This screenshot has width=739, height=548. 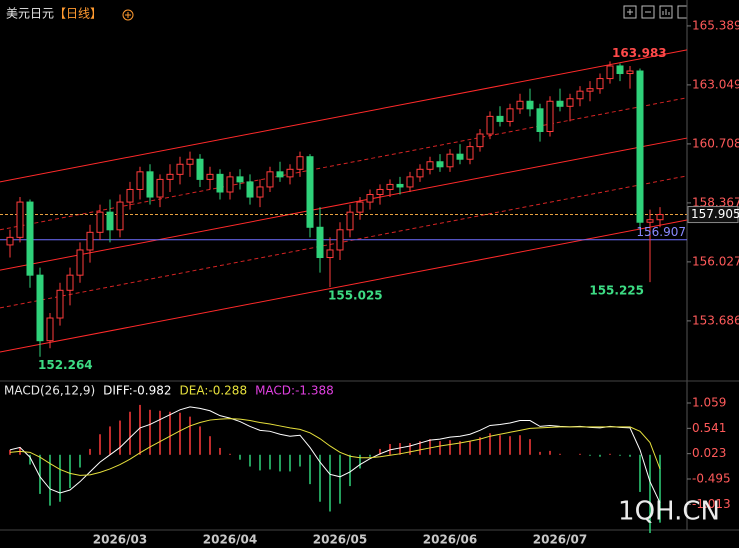 What do you see at coordinates (340, 540) in the screenshot?
I see `x-tick-label: 2026/05` at bounding box center [340, 540].